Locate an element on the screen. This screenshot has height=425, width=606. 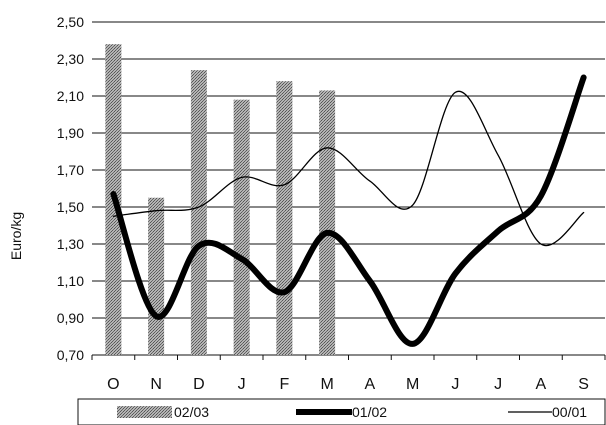
x-tick-label: O is located at coordinates (113, 384).